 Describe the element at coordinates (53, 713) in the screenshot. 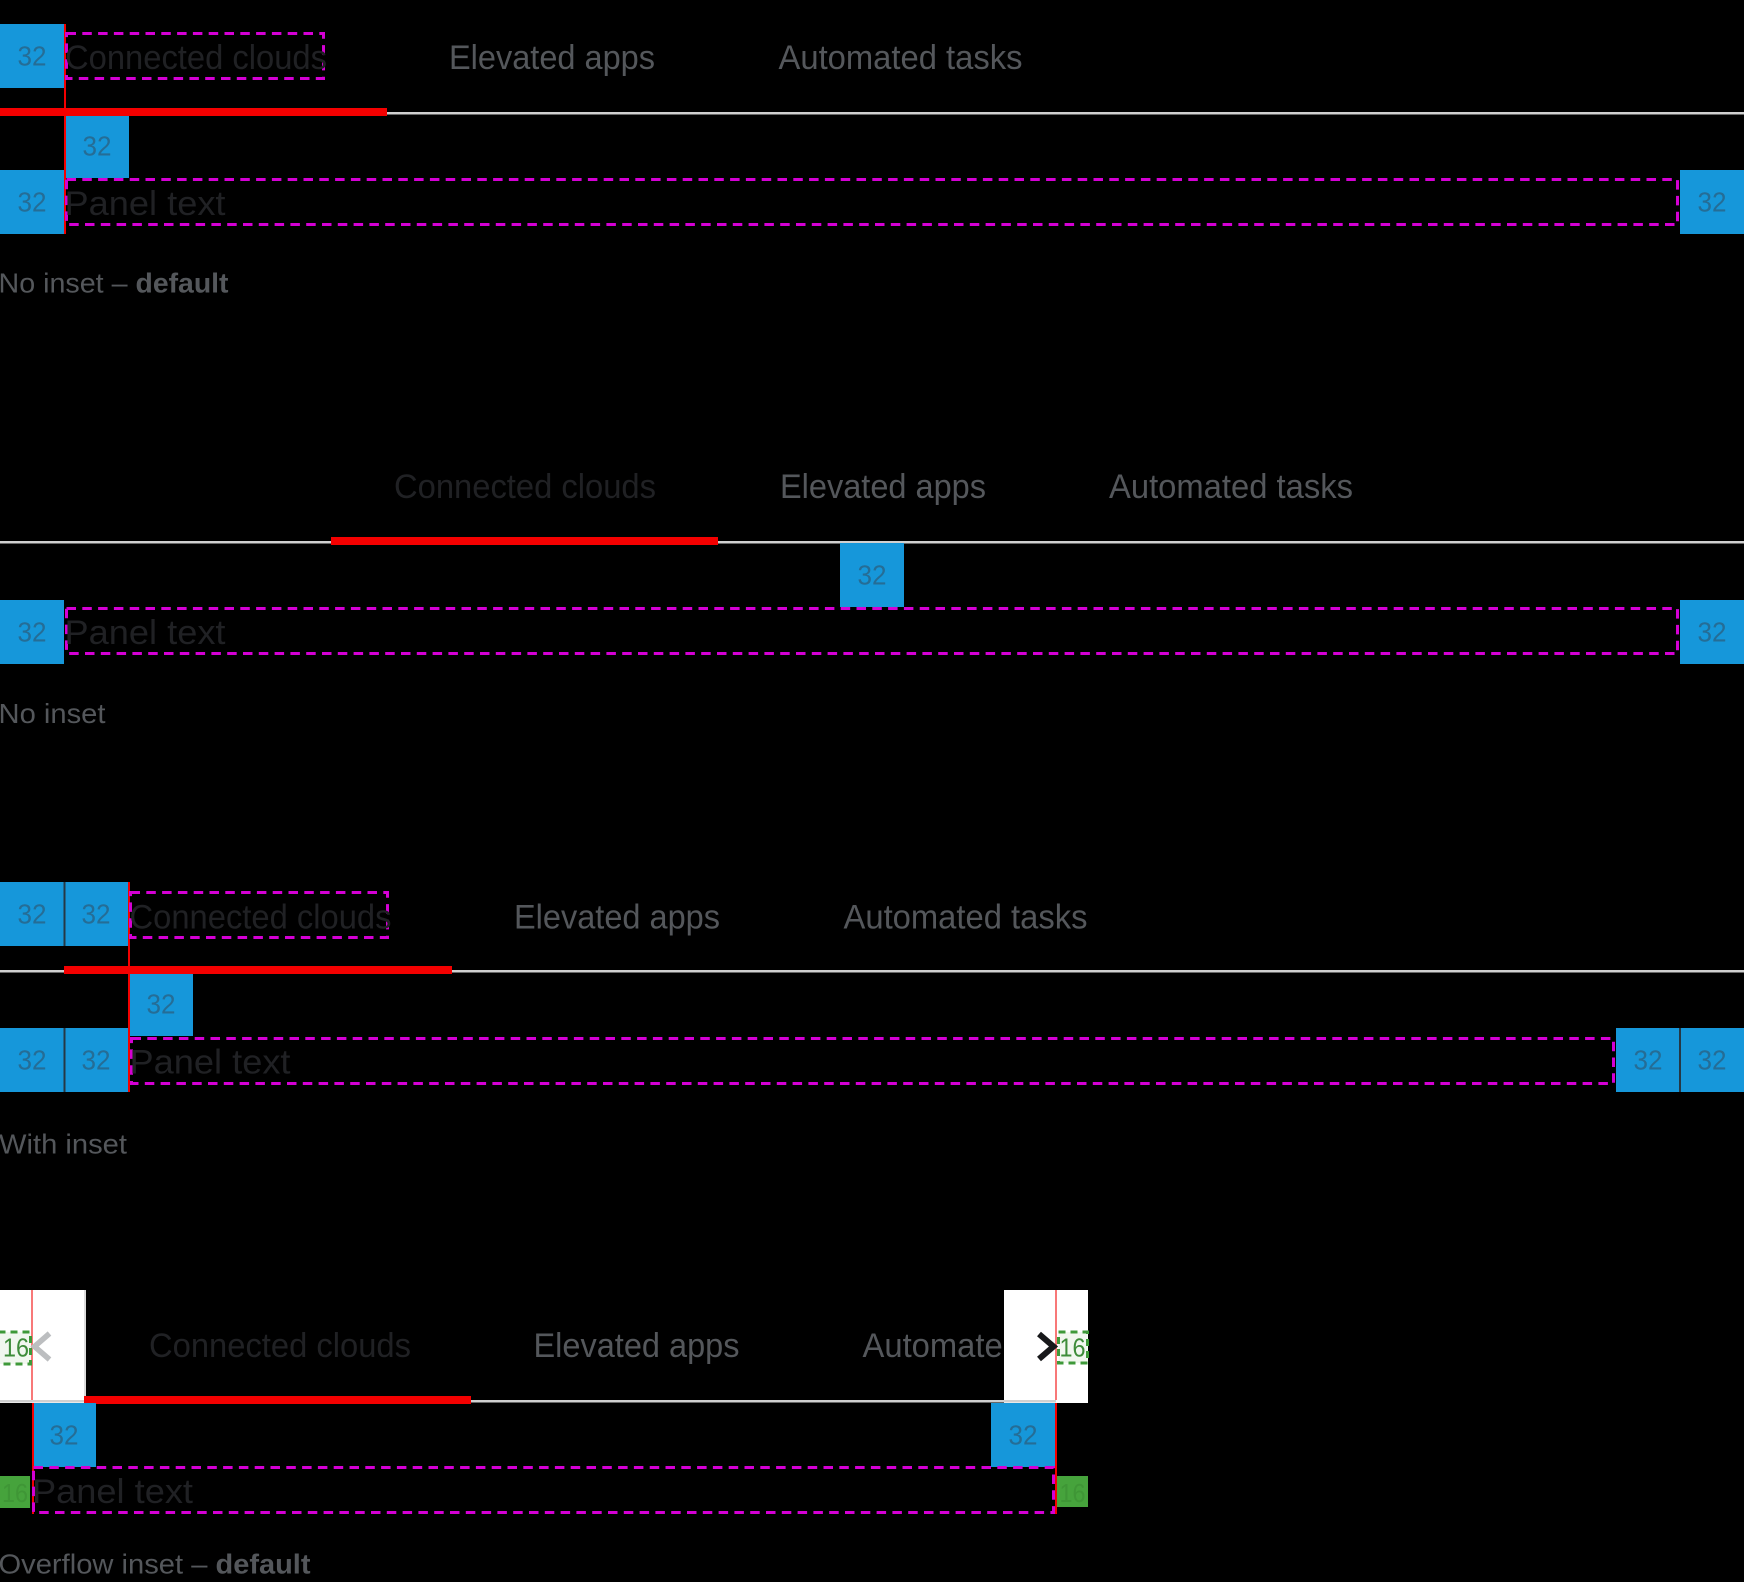

I see `svg-text: No inset` at that location.